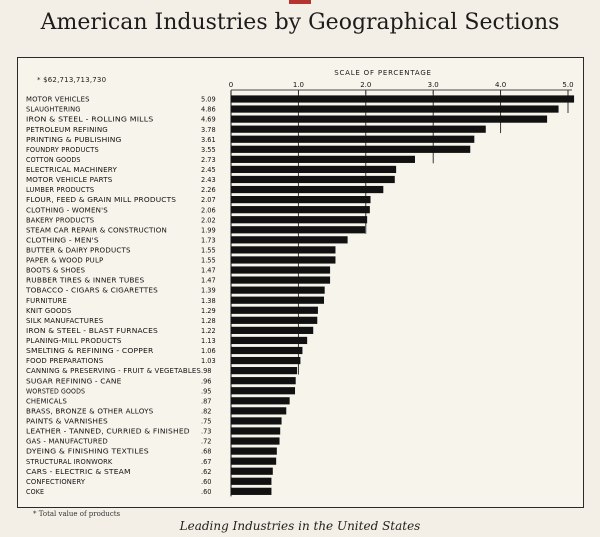 This screenshot has height=537, width=600. Describe the element at coordinates (300, 2) in the screenshot. I see `title-accent-mark` at that location.